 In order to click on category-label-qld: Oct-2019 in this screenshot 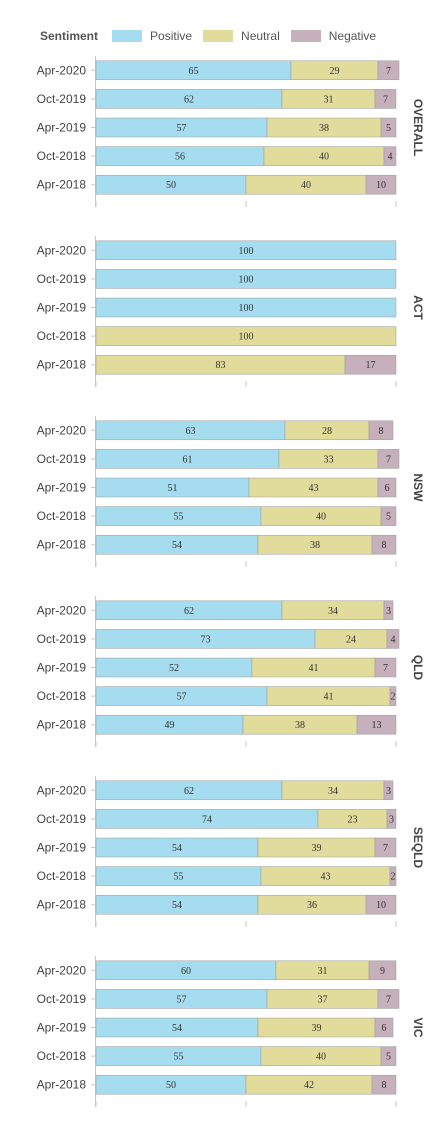, I will do `click(62, 639)`.